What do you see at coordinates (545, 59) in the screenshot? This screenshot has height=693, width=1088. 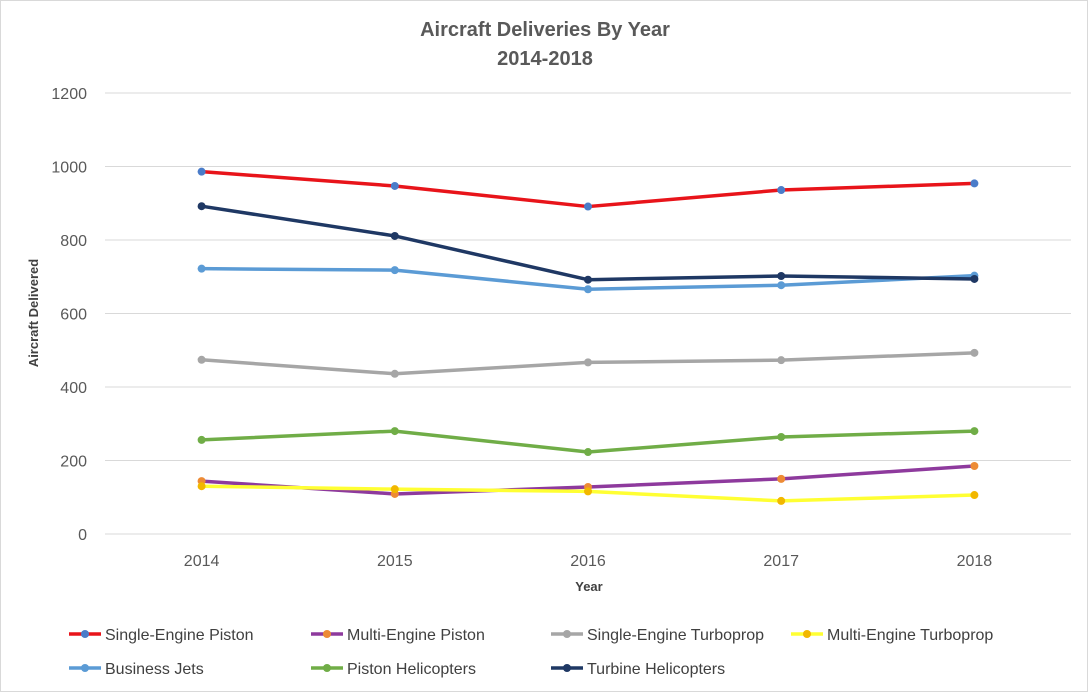 I see `chart-subtitle: 2014-2018` at bounding box center [545, 59].